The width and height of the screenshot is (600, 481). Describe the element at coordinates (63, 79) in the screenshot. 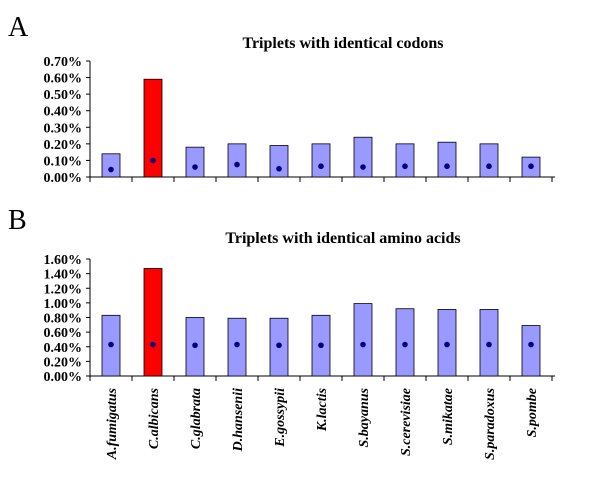

I see `y-tick-label-a: 0.60%` at that location.